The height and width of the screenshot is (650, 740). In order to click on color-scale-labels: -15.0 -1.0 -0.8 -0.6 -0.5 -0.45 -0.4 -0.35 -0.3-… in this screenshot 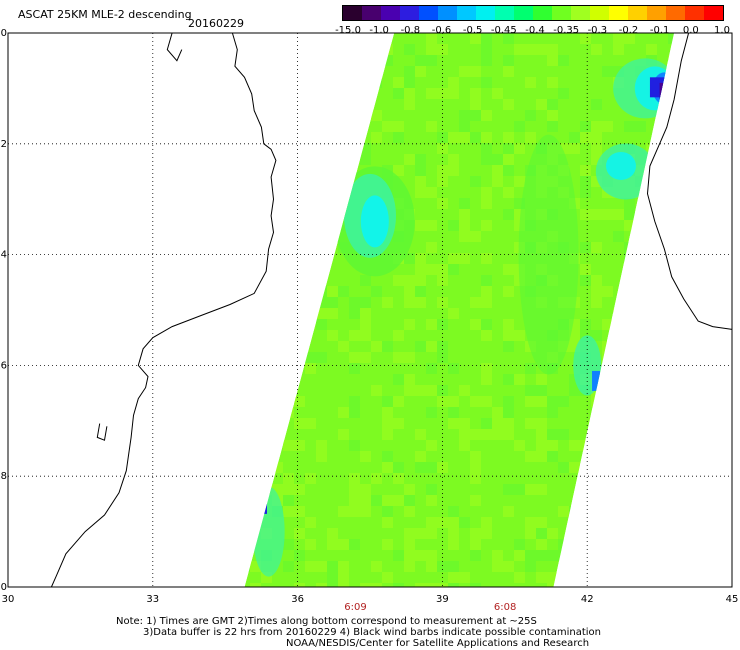, I will do `click(533, 31)`.